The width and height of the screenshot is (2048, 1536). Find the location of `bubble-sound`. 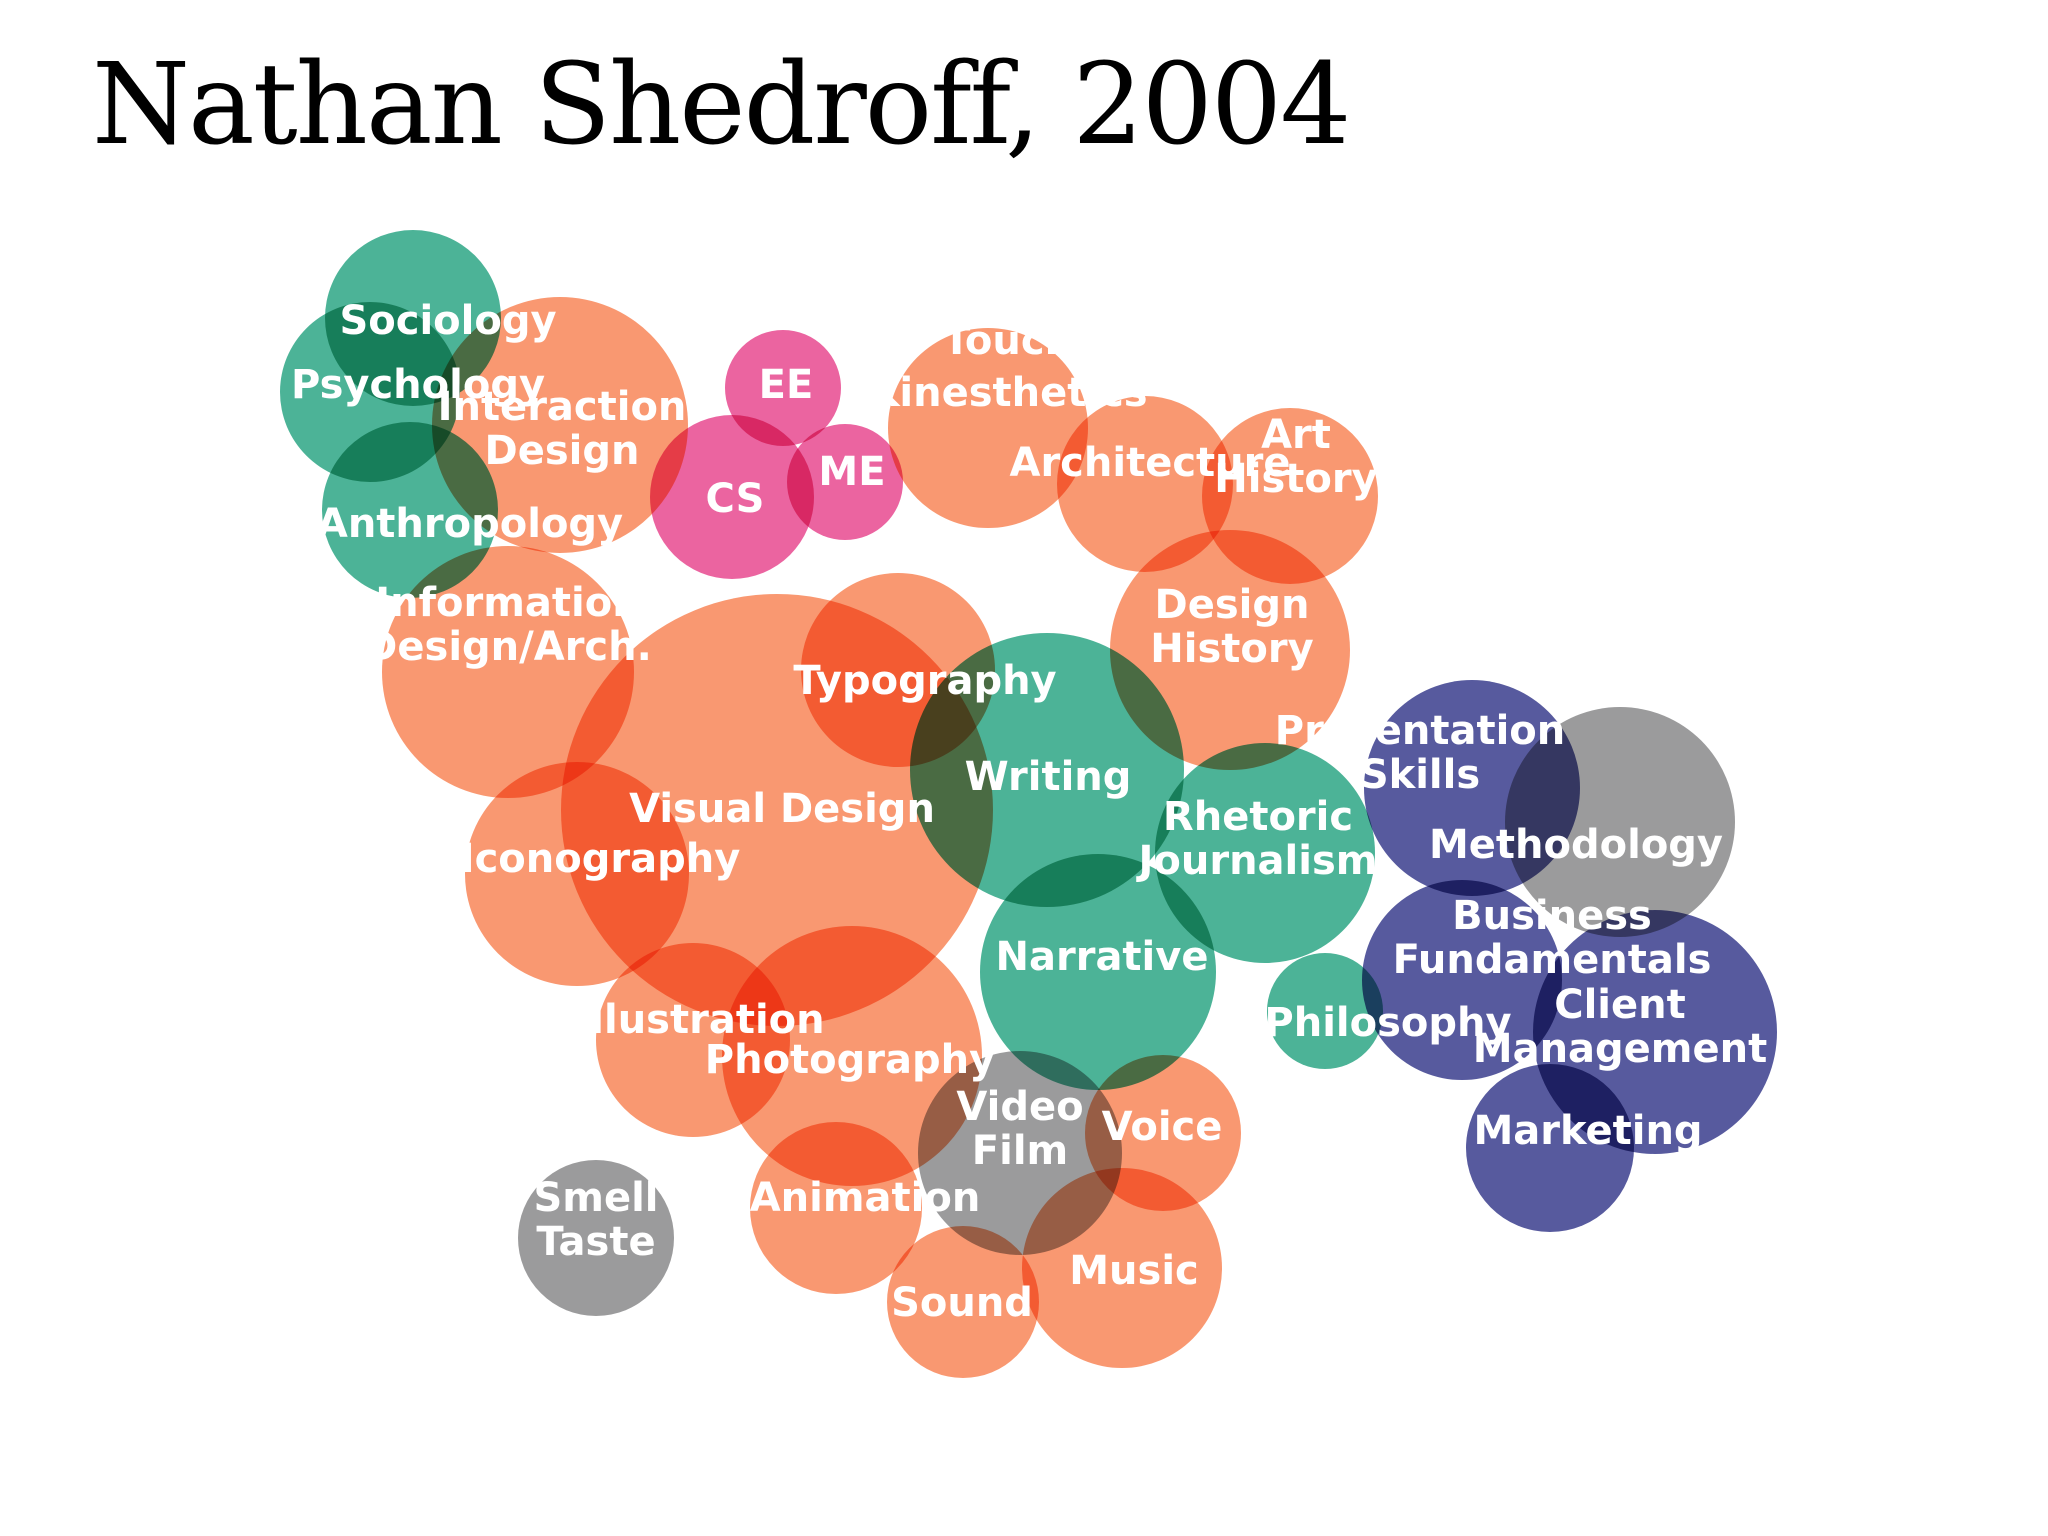

bubble-sound is located at coordinates (963, 1302).